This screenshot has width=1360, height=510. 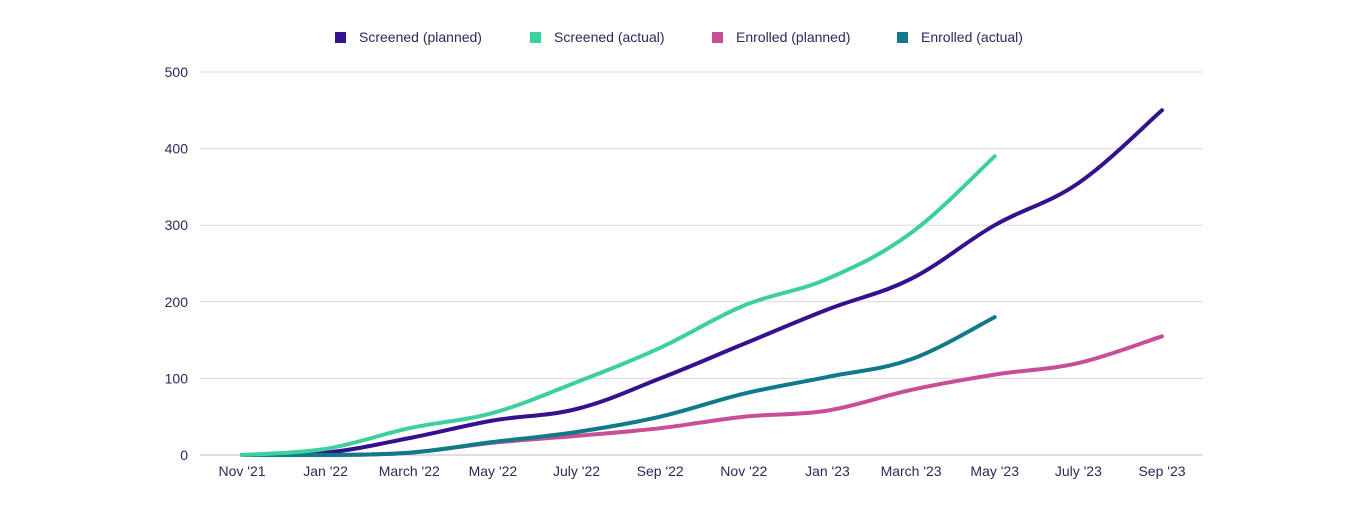 I want to click on legend-label: Screened (planned), so click(x=420, y=37).